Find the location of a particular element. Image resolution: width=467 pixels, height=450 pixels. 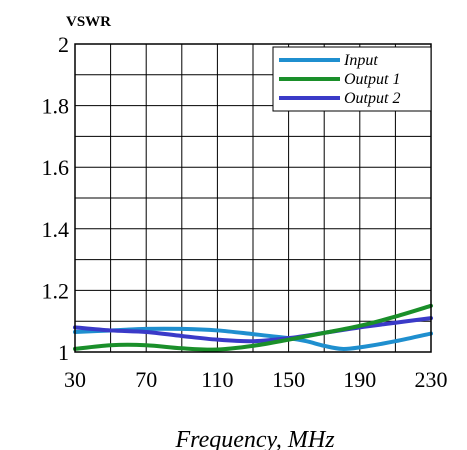

series-layer is located at coordinates (253, 327).